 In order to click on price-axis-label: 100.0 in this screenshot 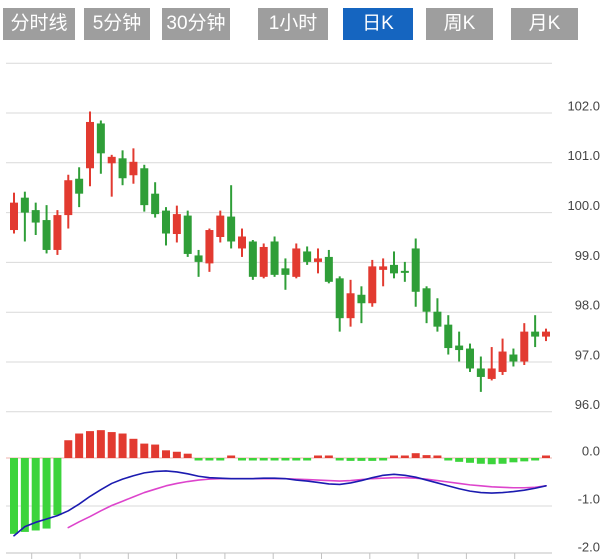, I will do `click(583, 205)`.